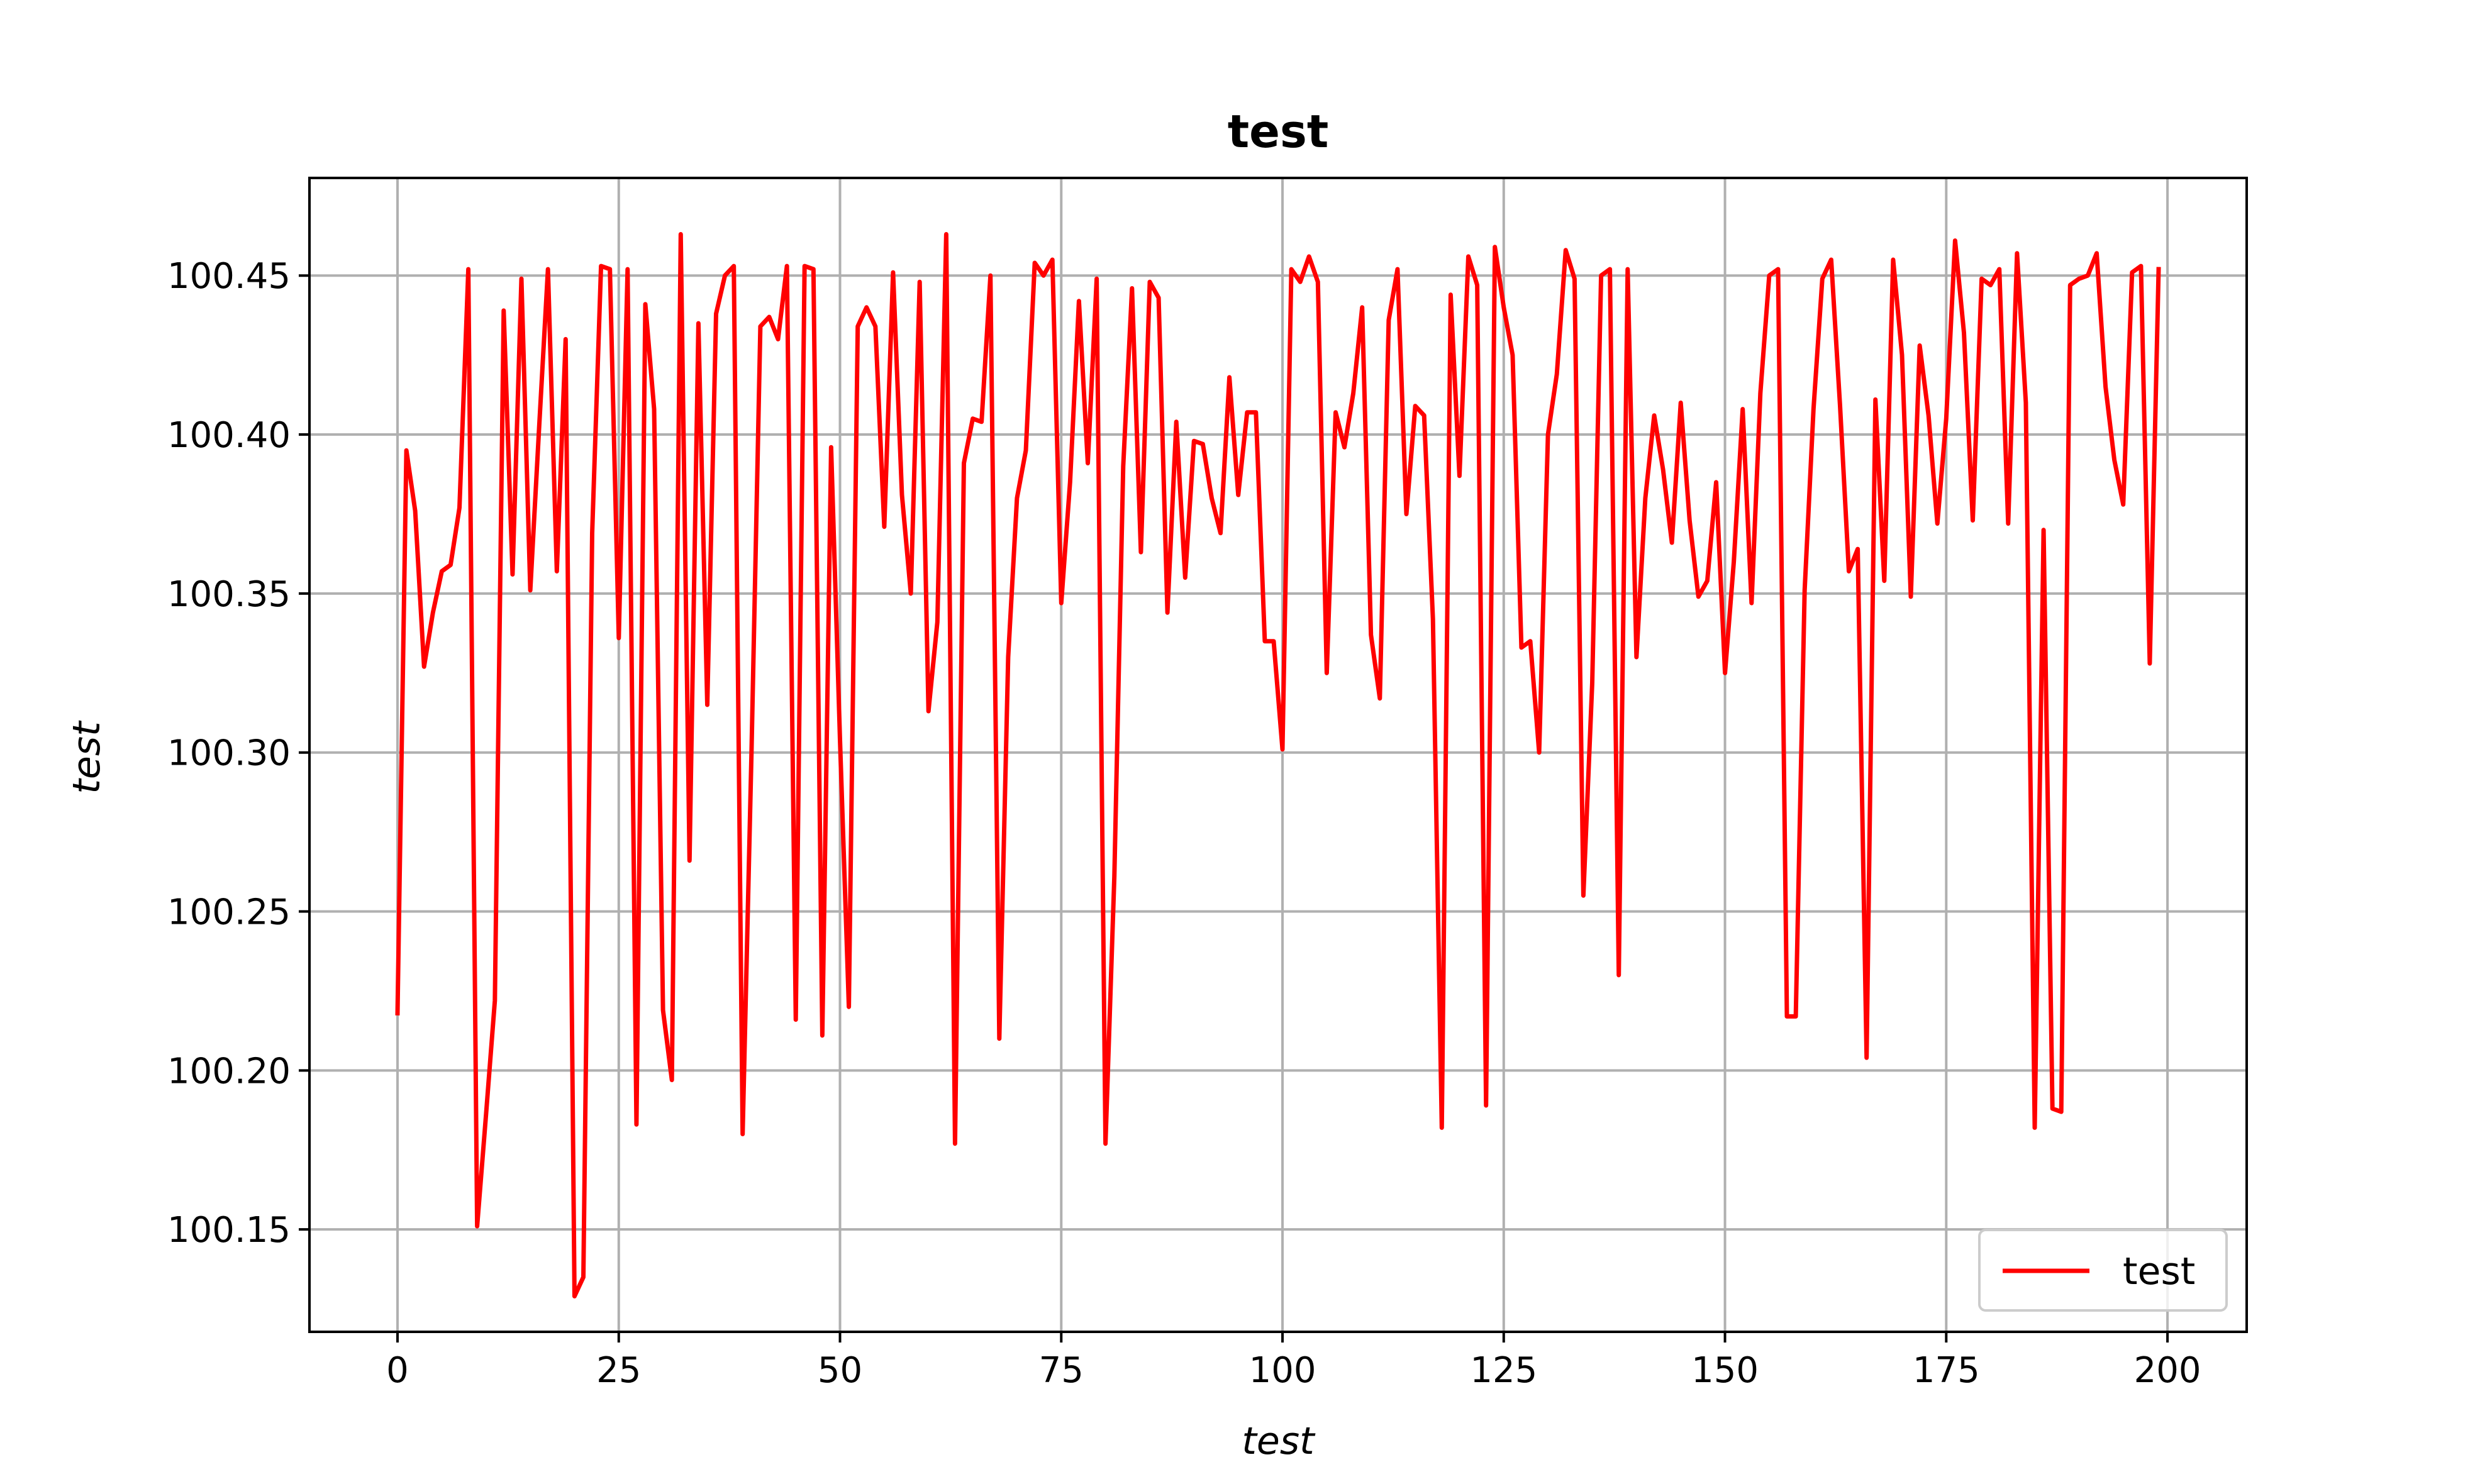 The width and height of the screenshot is (2475, 1484). I want to click on x-tick-label: 50, so click(840, 1370).